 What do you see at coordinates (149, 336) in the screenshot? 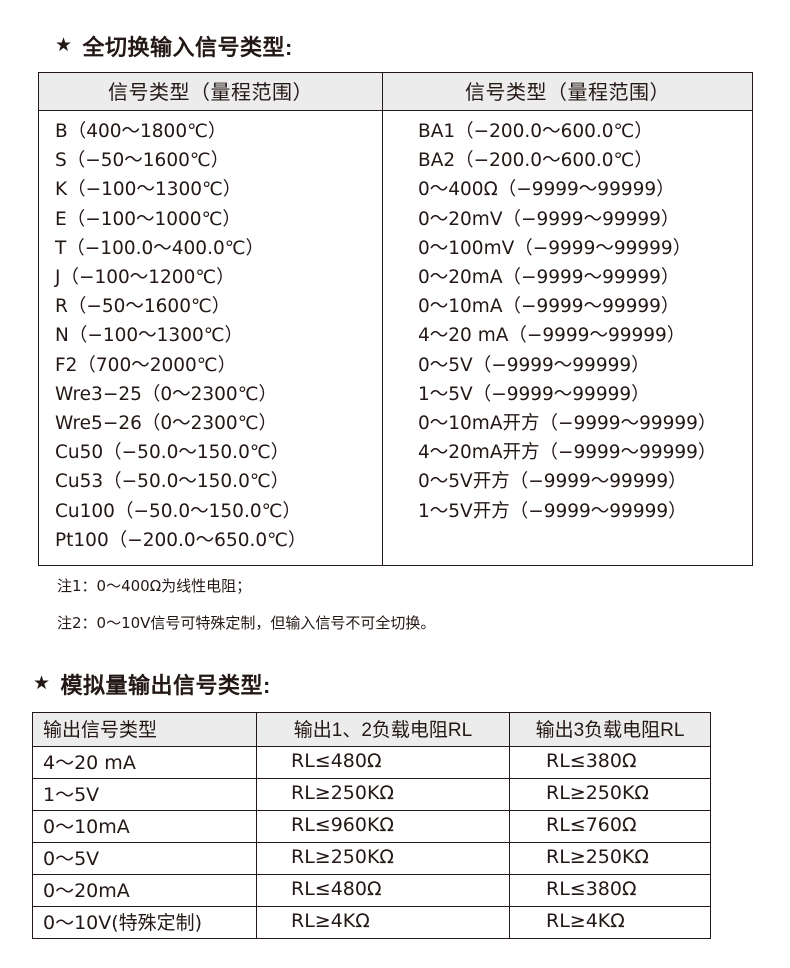
I see `list-item: N（−100～1300℃）` at bounding box center [149, 336].